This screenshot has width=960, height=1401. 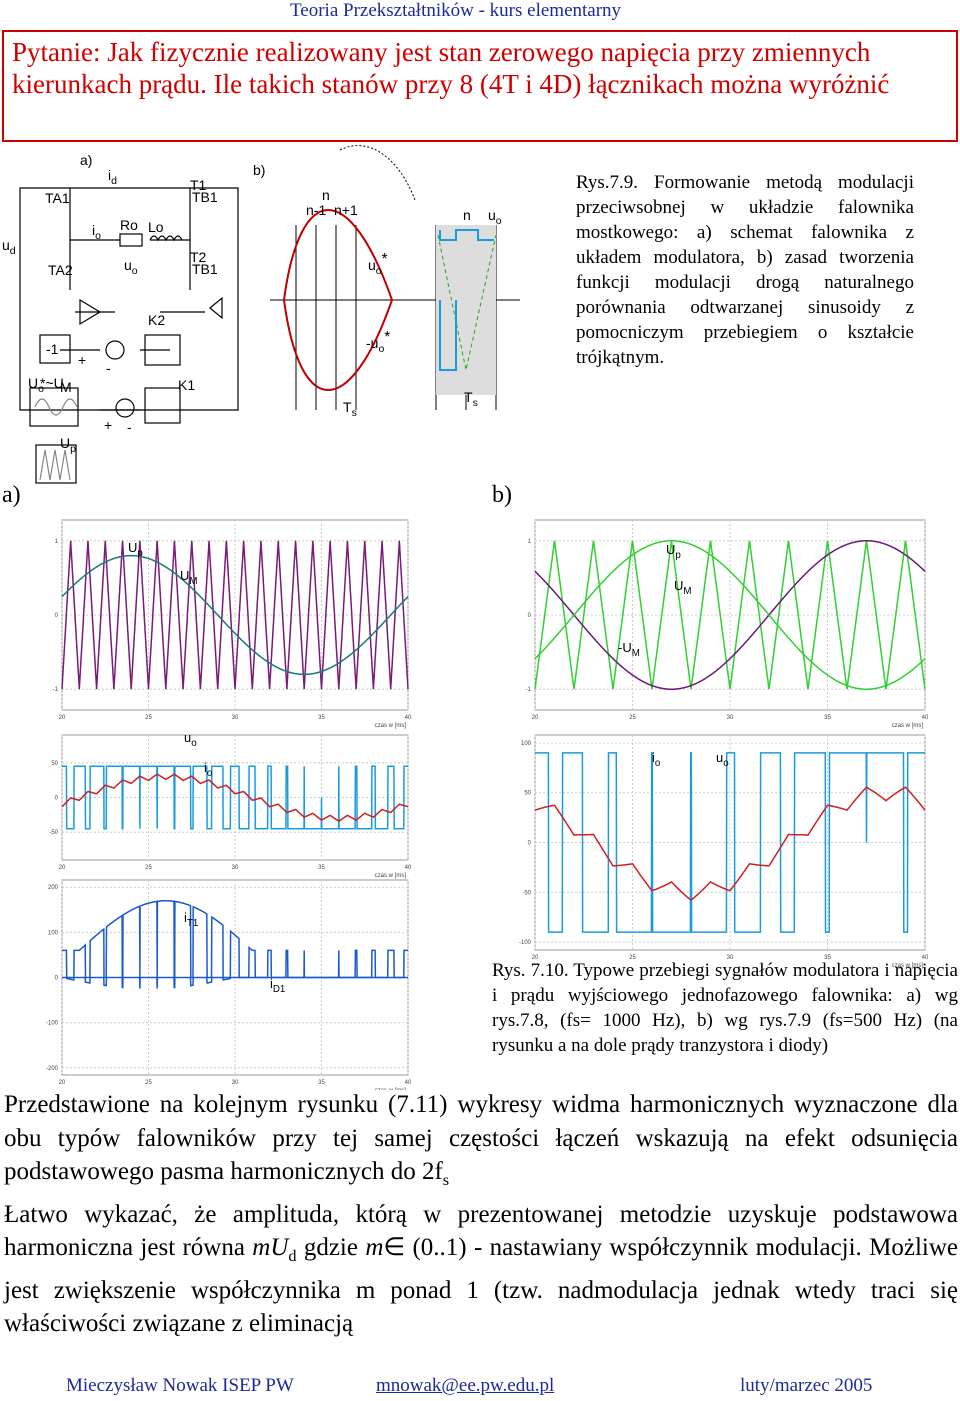 I want to click on label: Ts, so click(x=471, y=399).